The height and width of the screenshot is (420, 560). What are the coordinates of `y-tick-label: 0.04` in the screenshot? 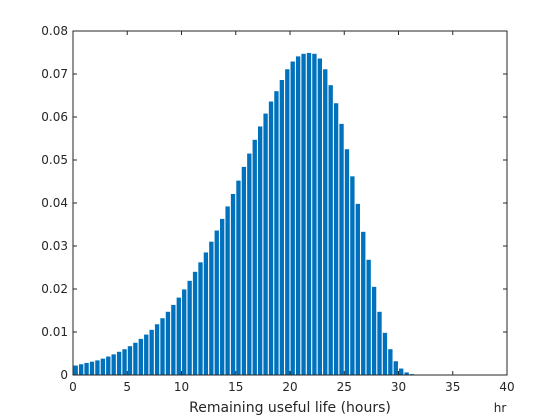 It's located at (54, 203).